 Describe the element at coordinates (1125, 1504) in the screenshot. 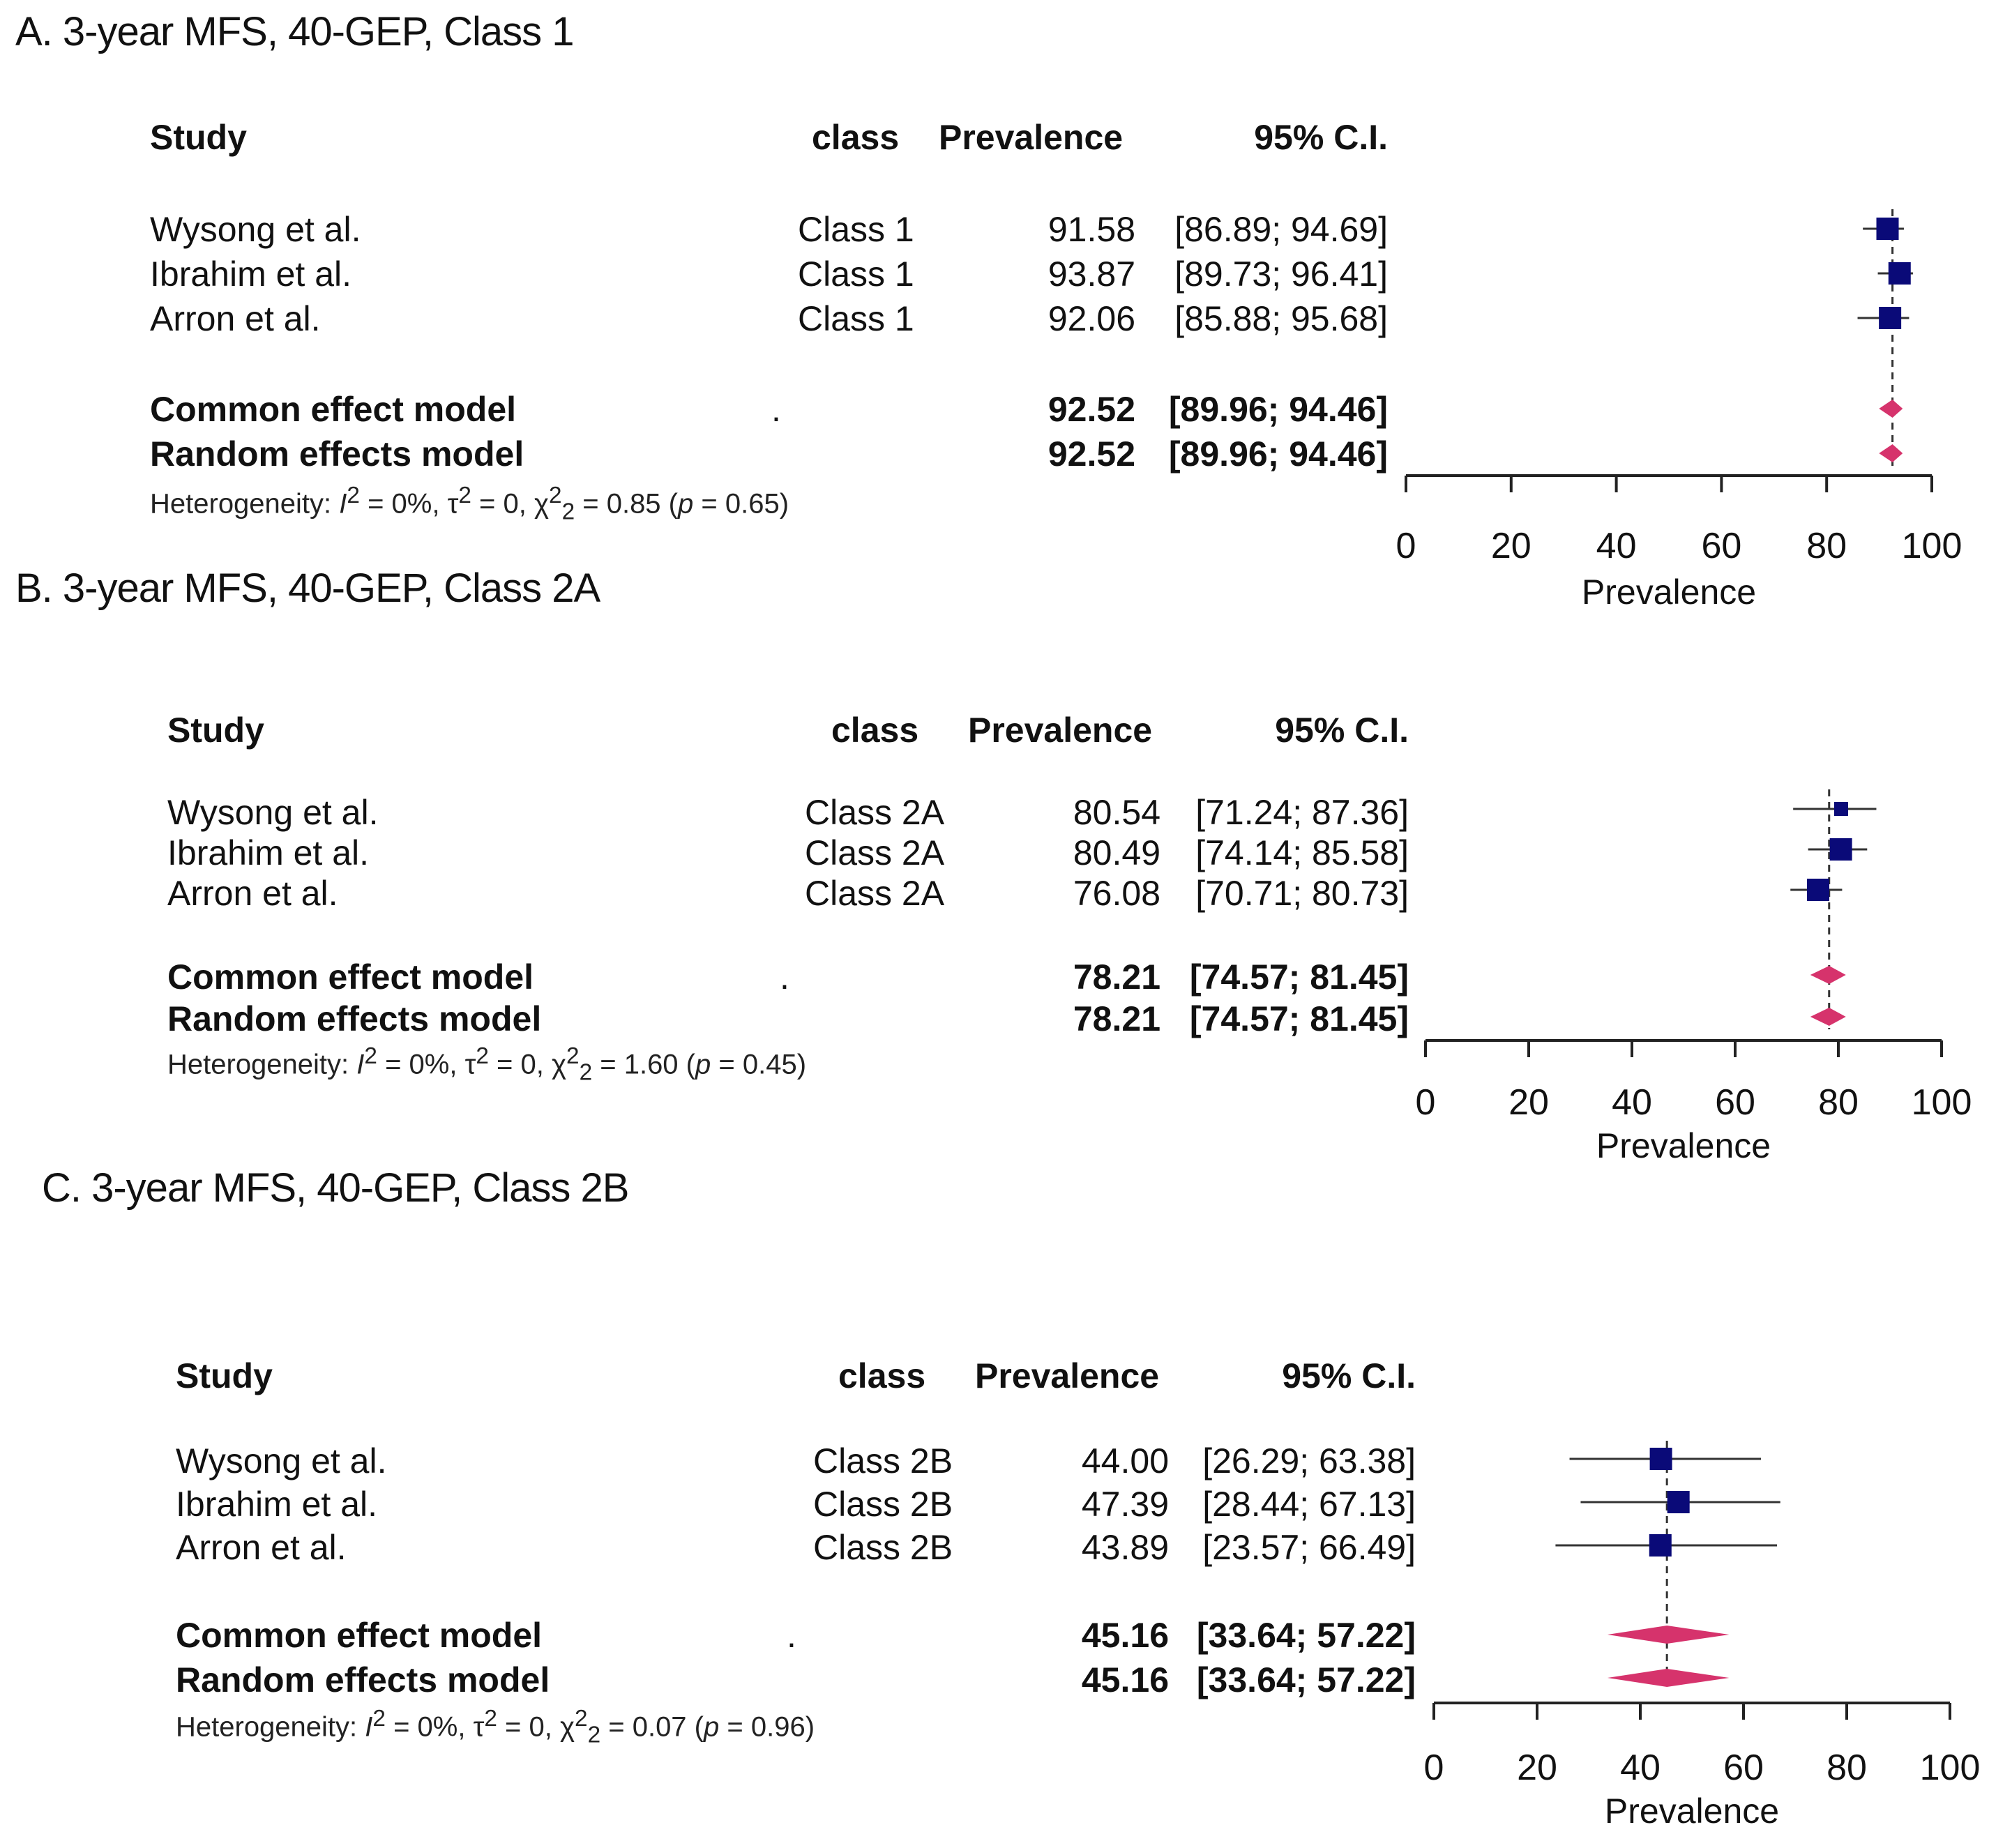

I see `study-prevalence: 47.39` at that location.